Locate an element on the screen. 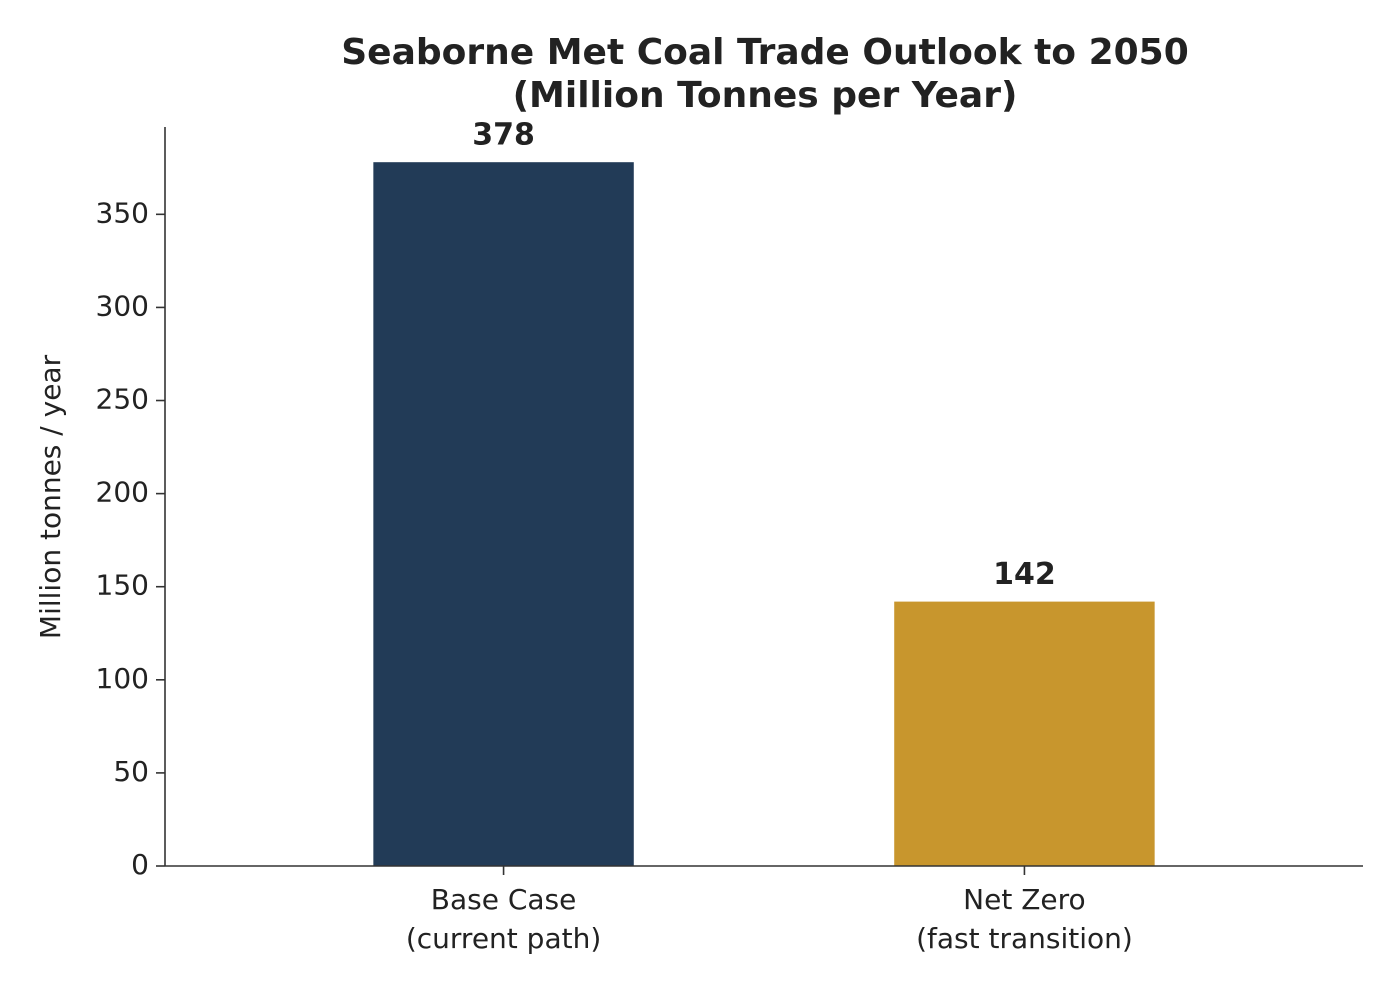  x-tick-label: (current path) is located at coordinates (503, 938).